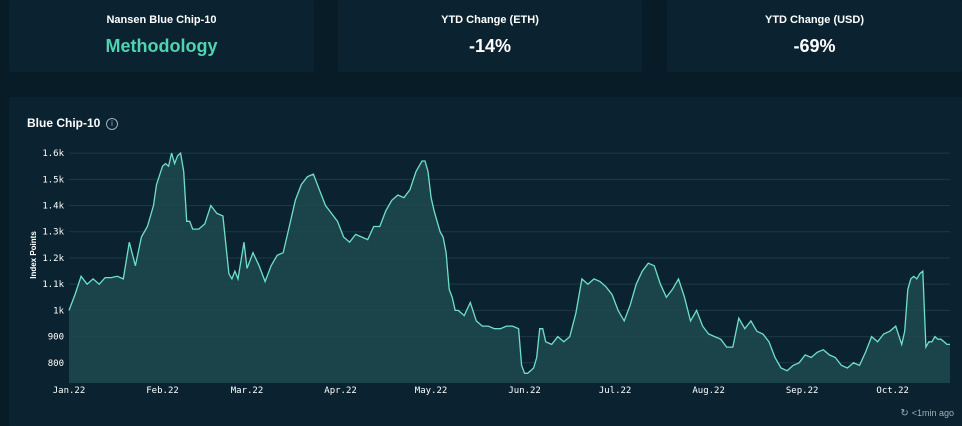 The image size is (962, 426). Describe the element at coordinates (161, 20) in the screenshot. I see `stat-label-blue-chip: Nansen Blue Chip-10` at that location.